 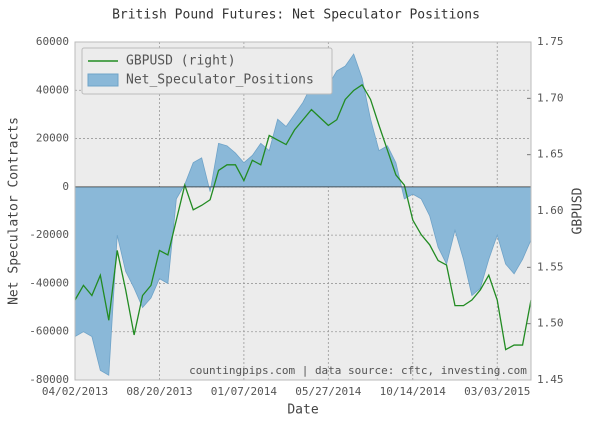 What do you see at coordinates (49, 379) in the screenshot?
I see `y-tick-label: -80000` at bounding box center [49, 379].